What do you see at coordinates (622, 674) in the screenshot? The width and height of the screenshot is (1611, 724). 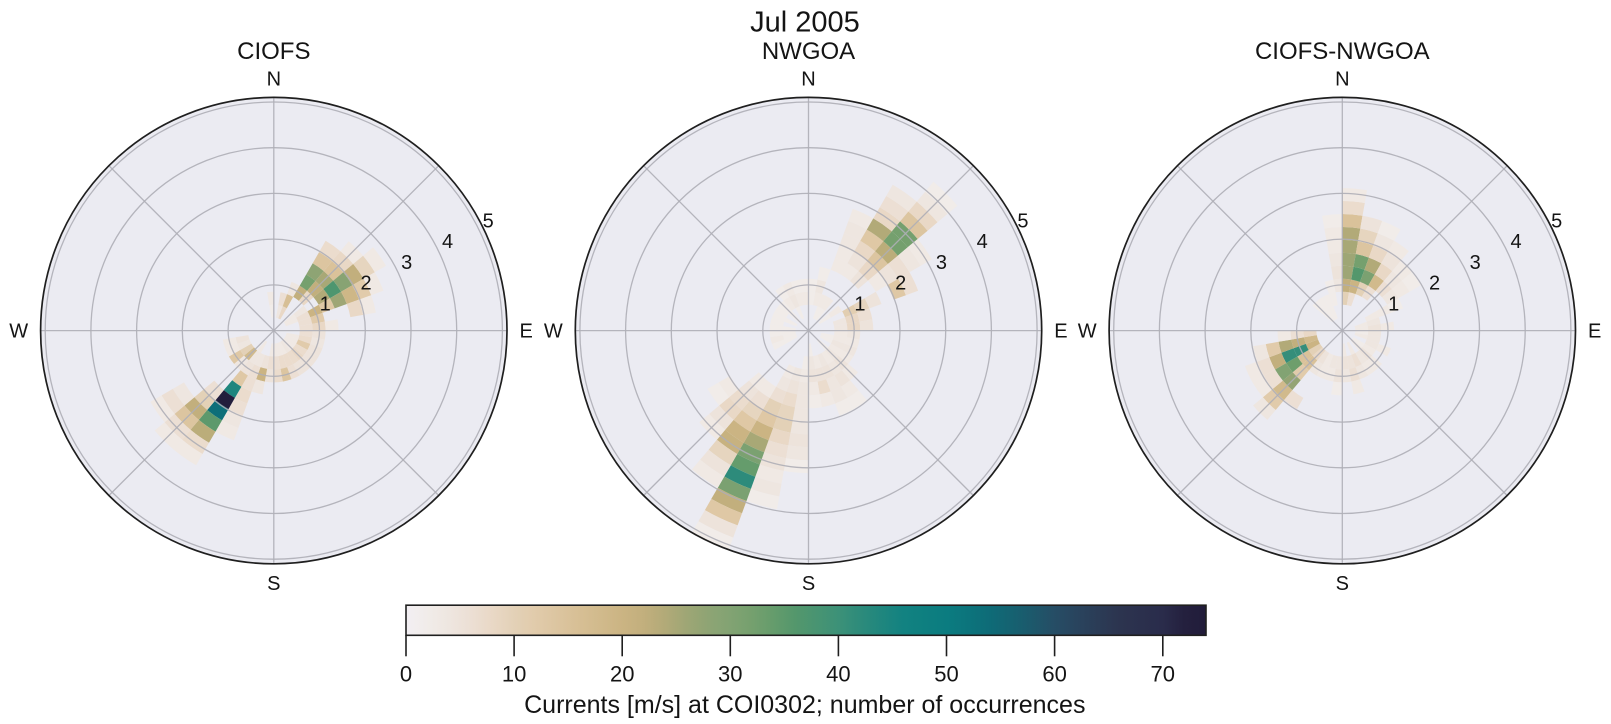 I see `svg-text: 20` at bounding box center [622, 674].